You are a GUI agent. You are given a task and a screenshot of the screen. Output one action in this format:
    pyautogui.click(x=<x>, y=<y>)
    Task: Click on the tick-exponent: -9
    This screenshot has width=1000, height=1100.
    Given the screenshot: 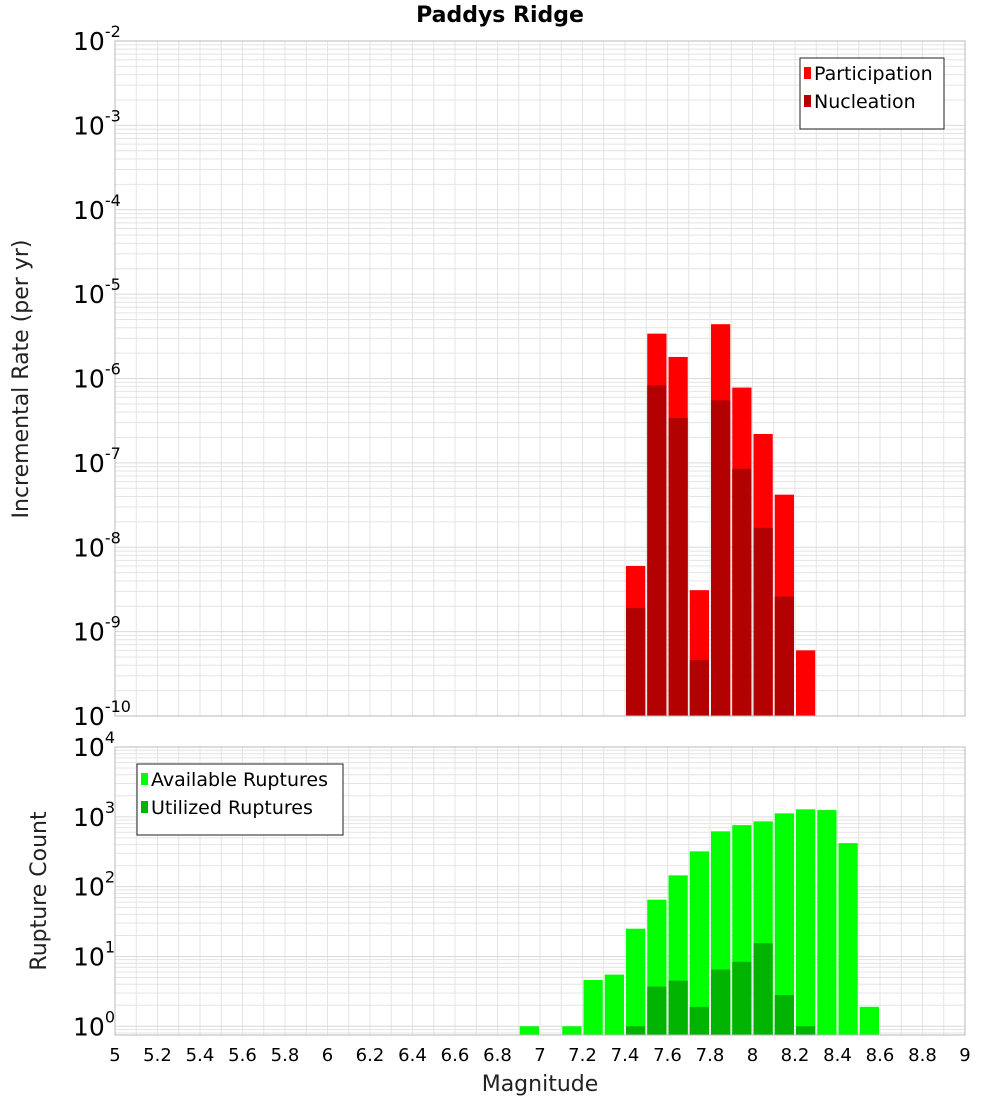 What is the action you would take?
    pyautogui.click(x=113, y=622)
    